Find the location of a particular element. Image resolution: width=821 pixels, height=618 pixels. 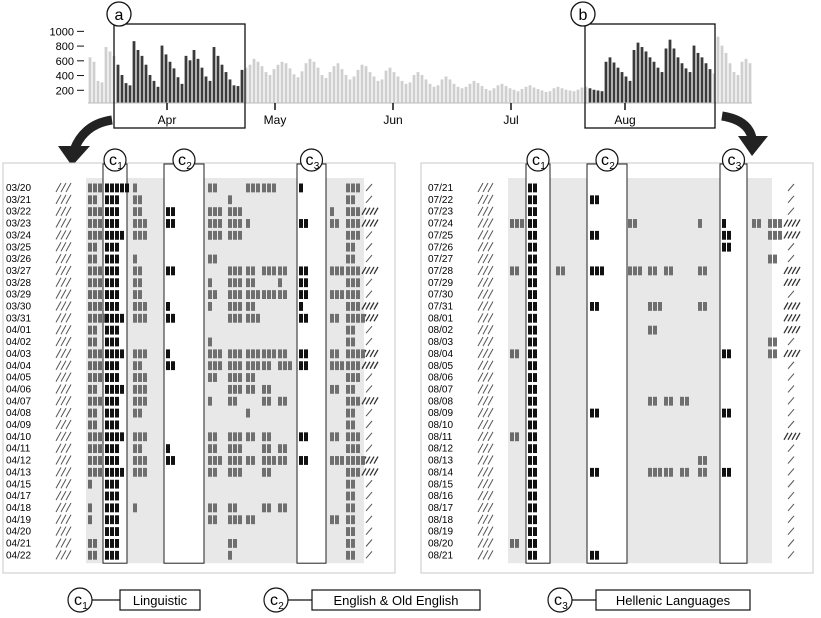

y-tick-label: 400 is located at coordinates (65, 77).